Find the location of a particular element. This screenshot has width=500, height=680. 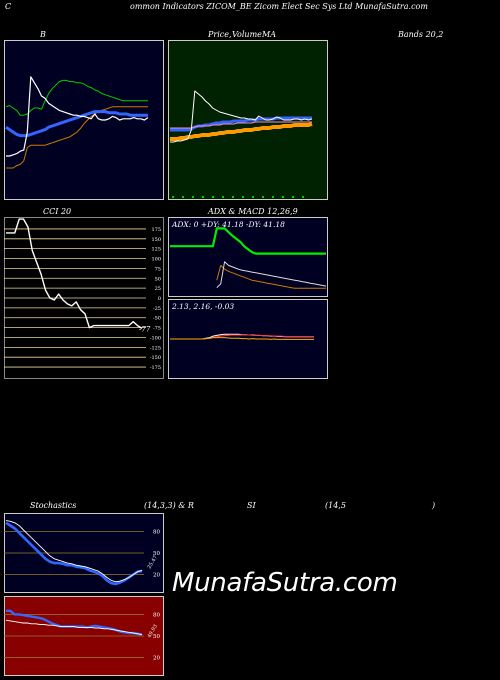

rsi-params-label: (14,5 is located at coordinates (335, 505).